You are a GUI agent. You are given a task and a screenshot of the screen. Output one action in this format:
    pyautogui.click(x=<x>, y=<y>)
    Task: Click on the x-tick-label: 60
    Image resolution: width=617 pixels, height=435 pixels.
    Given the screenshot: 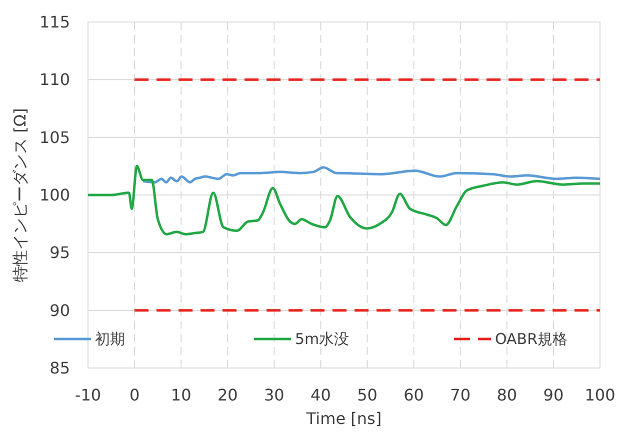 What is the action you would take?
    pyautogui.click(x=414, y=395)
    